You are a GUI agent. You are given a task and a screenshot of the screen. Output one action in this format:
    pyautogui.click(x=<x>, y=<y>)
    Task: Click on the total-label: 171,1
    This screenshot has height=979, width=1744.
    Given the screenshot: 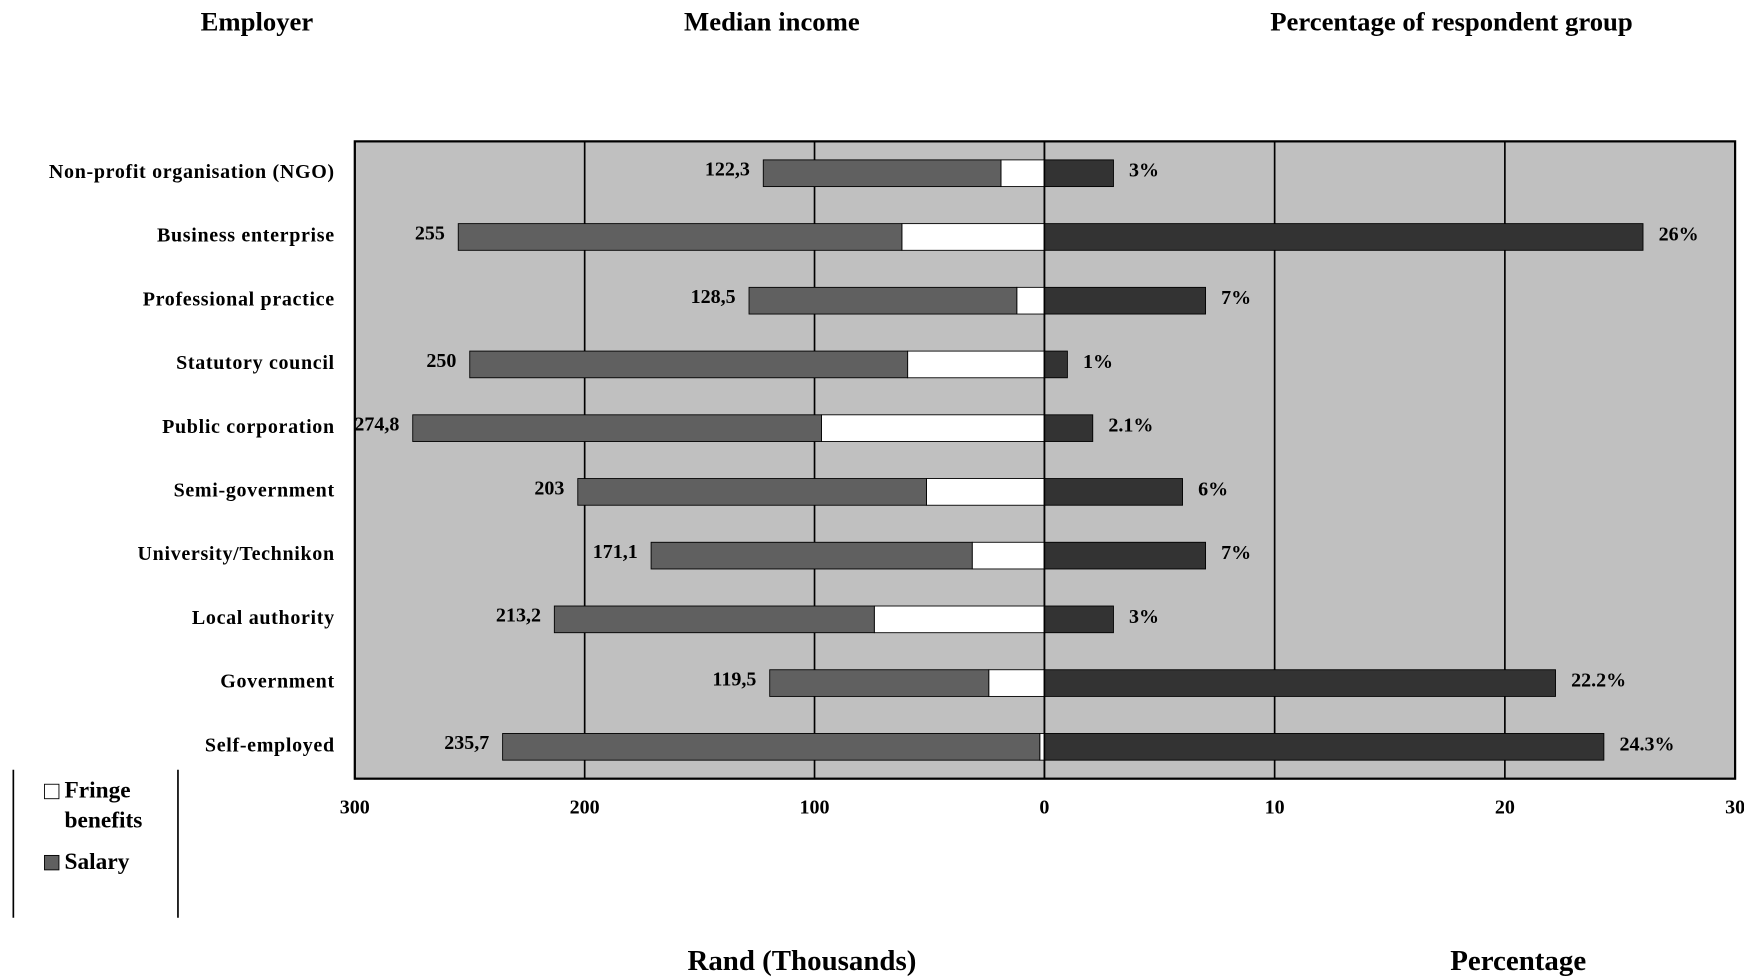 What is the action you would take?
    pyautogui.click(x=615, y=552)
    